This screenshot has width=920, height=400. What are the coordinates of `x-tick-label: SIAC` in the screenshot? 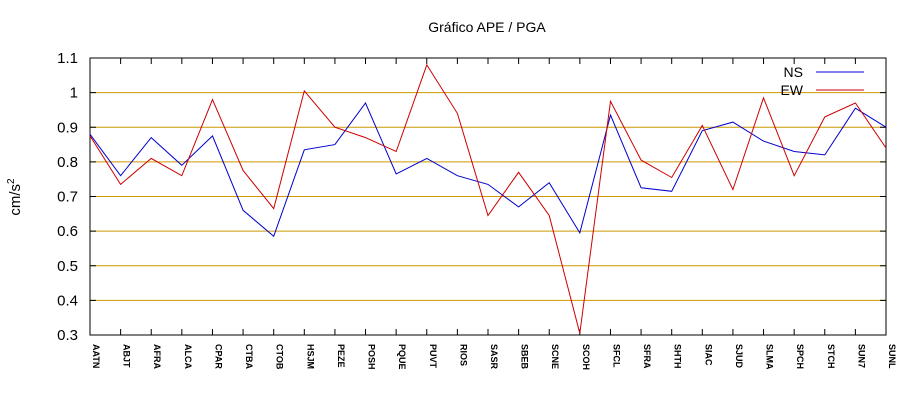 It's located at (708, 355).